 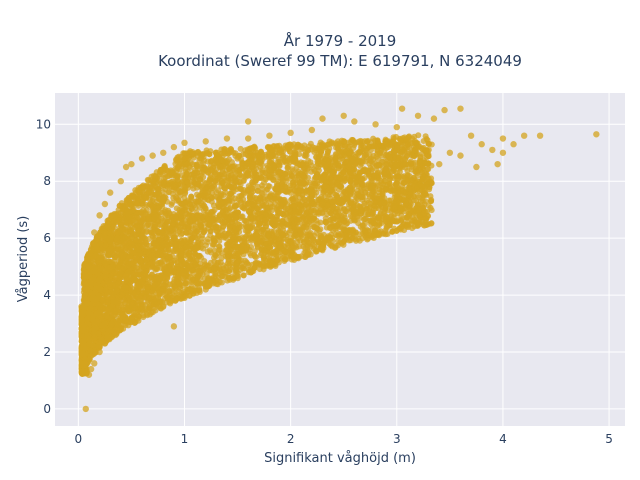 What do you see at coordinates (79, 439) in the screenshot?
I see `x-tick-label: 0` at bounding box center [79, 439].